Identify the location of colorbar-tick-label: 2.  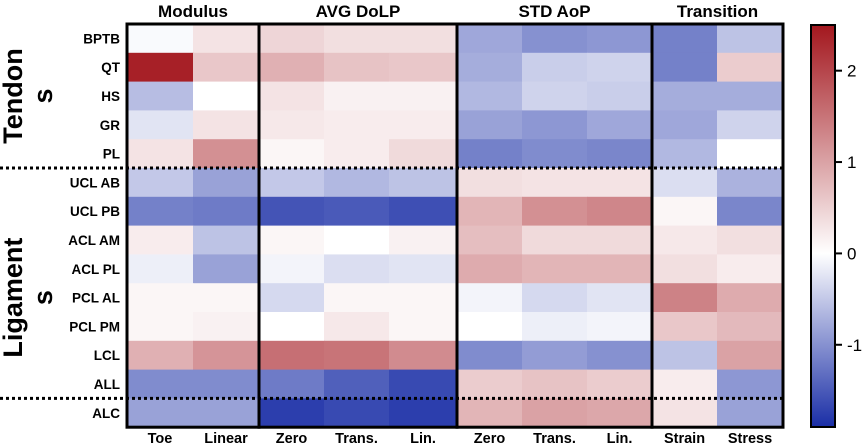
(851, 71).